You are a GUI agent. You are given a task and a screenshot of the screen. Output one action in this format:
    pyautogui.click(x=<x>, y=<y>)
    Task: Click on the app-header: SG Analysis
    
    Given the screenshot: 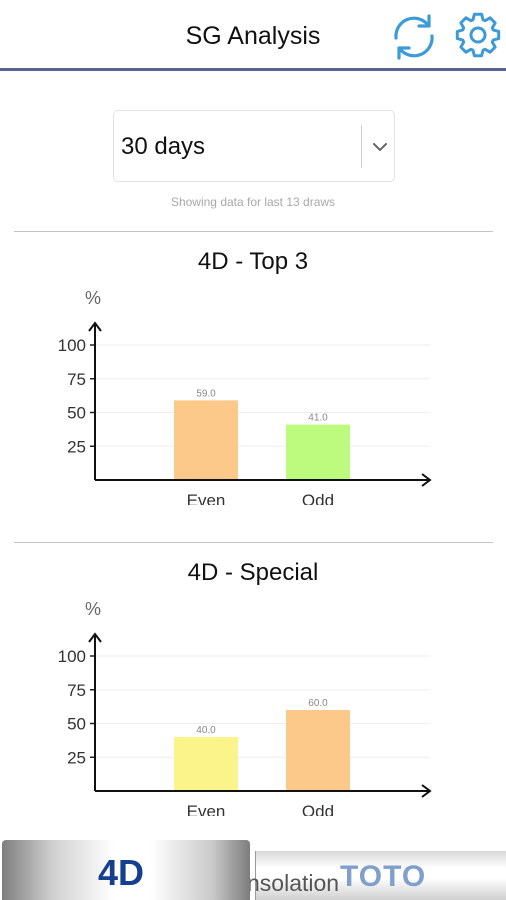 What is the action you would take?
    pyautogui.click(x=253, y=35)
    